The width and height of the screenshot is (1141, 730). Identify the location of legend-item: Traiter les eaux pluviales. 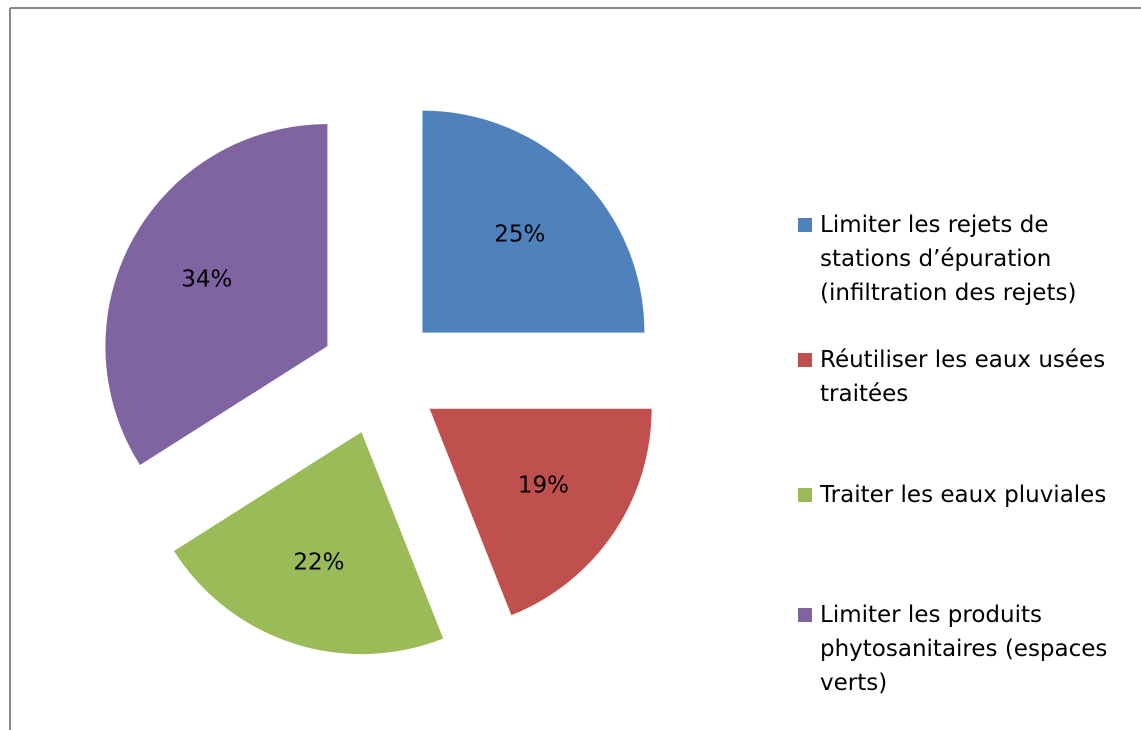
(969, 495).